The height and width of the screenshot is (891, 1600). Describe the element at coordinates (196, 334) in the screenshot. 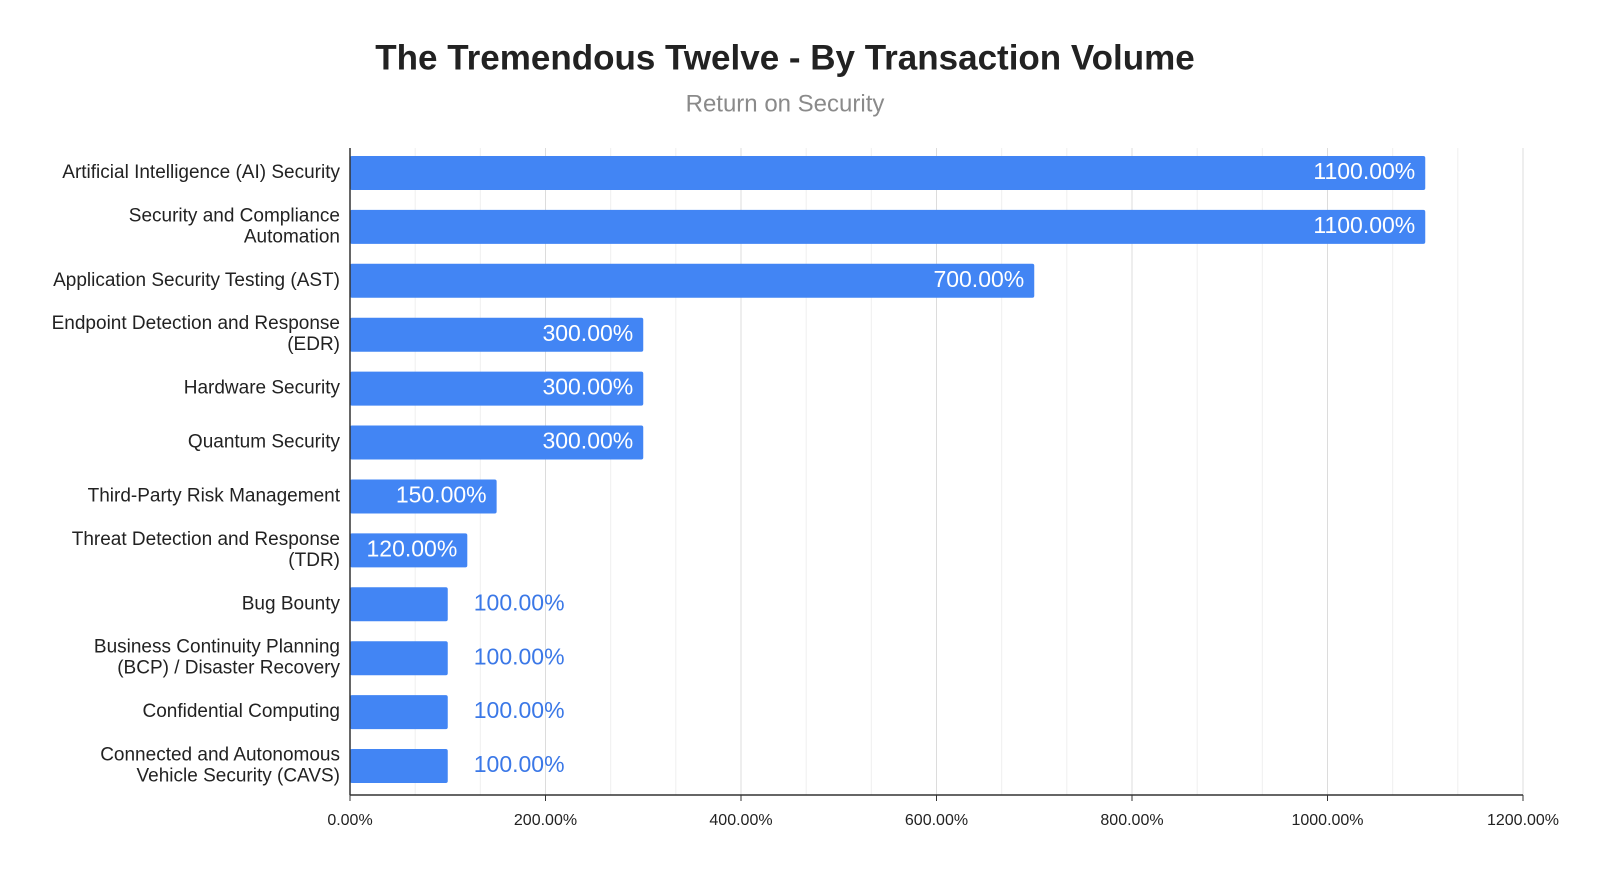

I see `y-tick-label: Endpoint Detection and Response (EDR)` at that location.